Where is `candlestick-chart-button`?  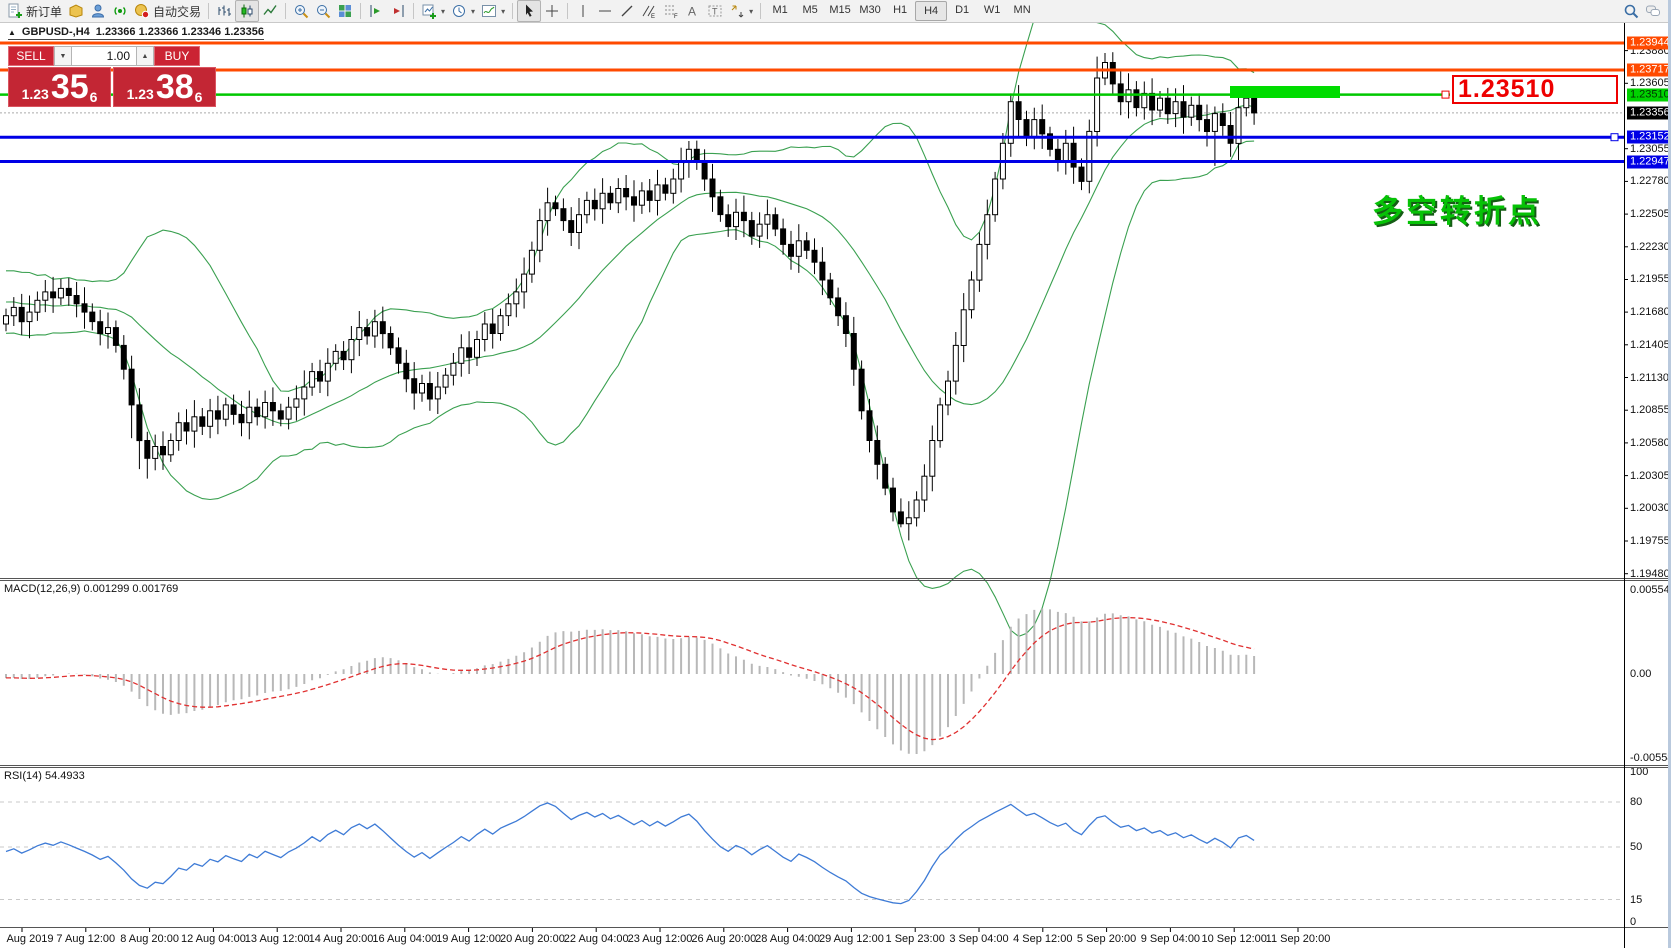
candlestick-chart-button is located at coordinates (247, 11).